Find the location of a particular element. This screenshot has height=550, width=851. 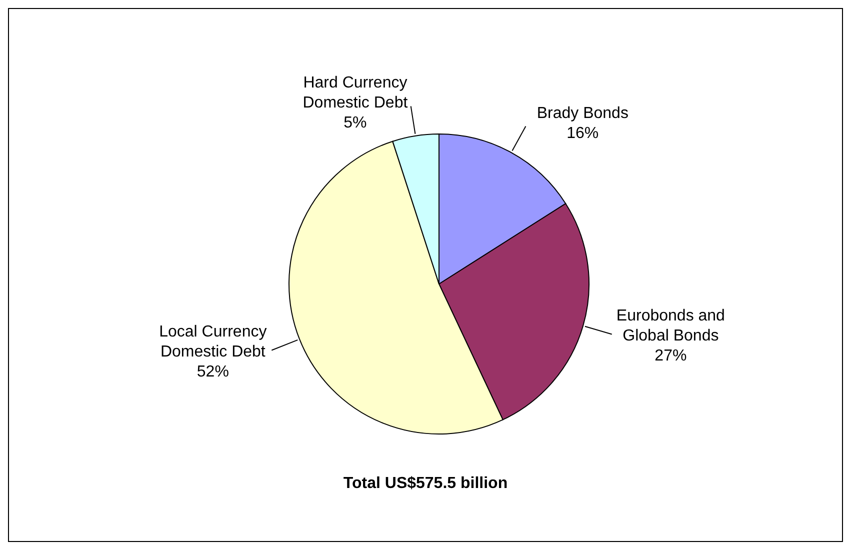

slice-label: Local Currency Domestic Debt is located at coordinates (213, 342).